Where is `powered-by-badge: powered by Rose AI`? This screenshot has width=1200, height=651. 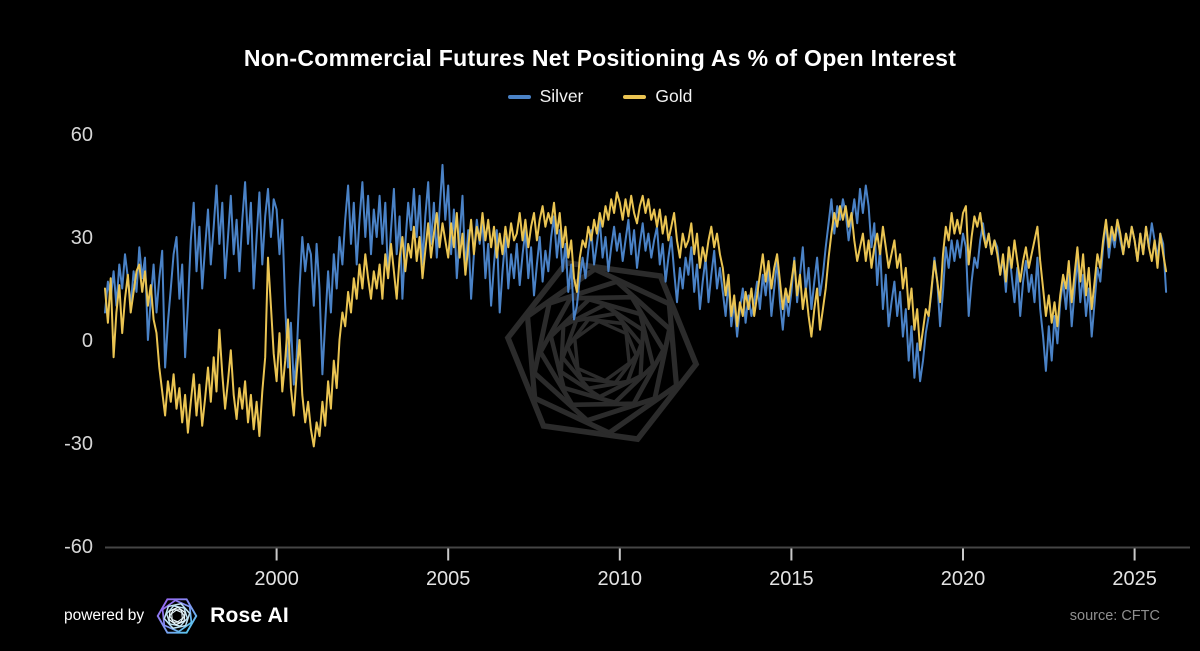 powered-by-badge: powered by Rose AI is located at coordinates (176, 616).